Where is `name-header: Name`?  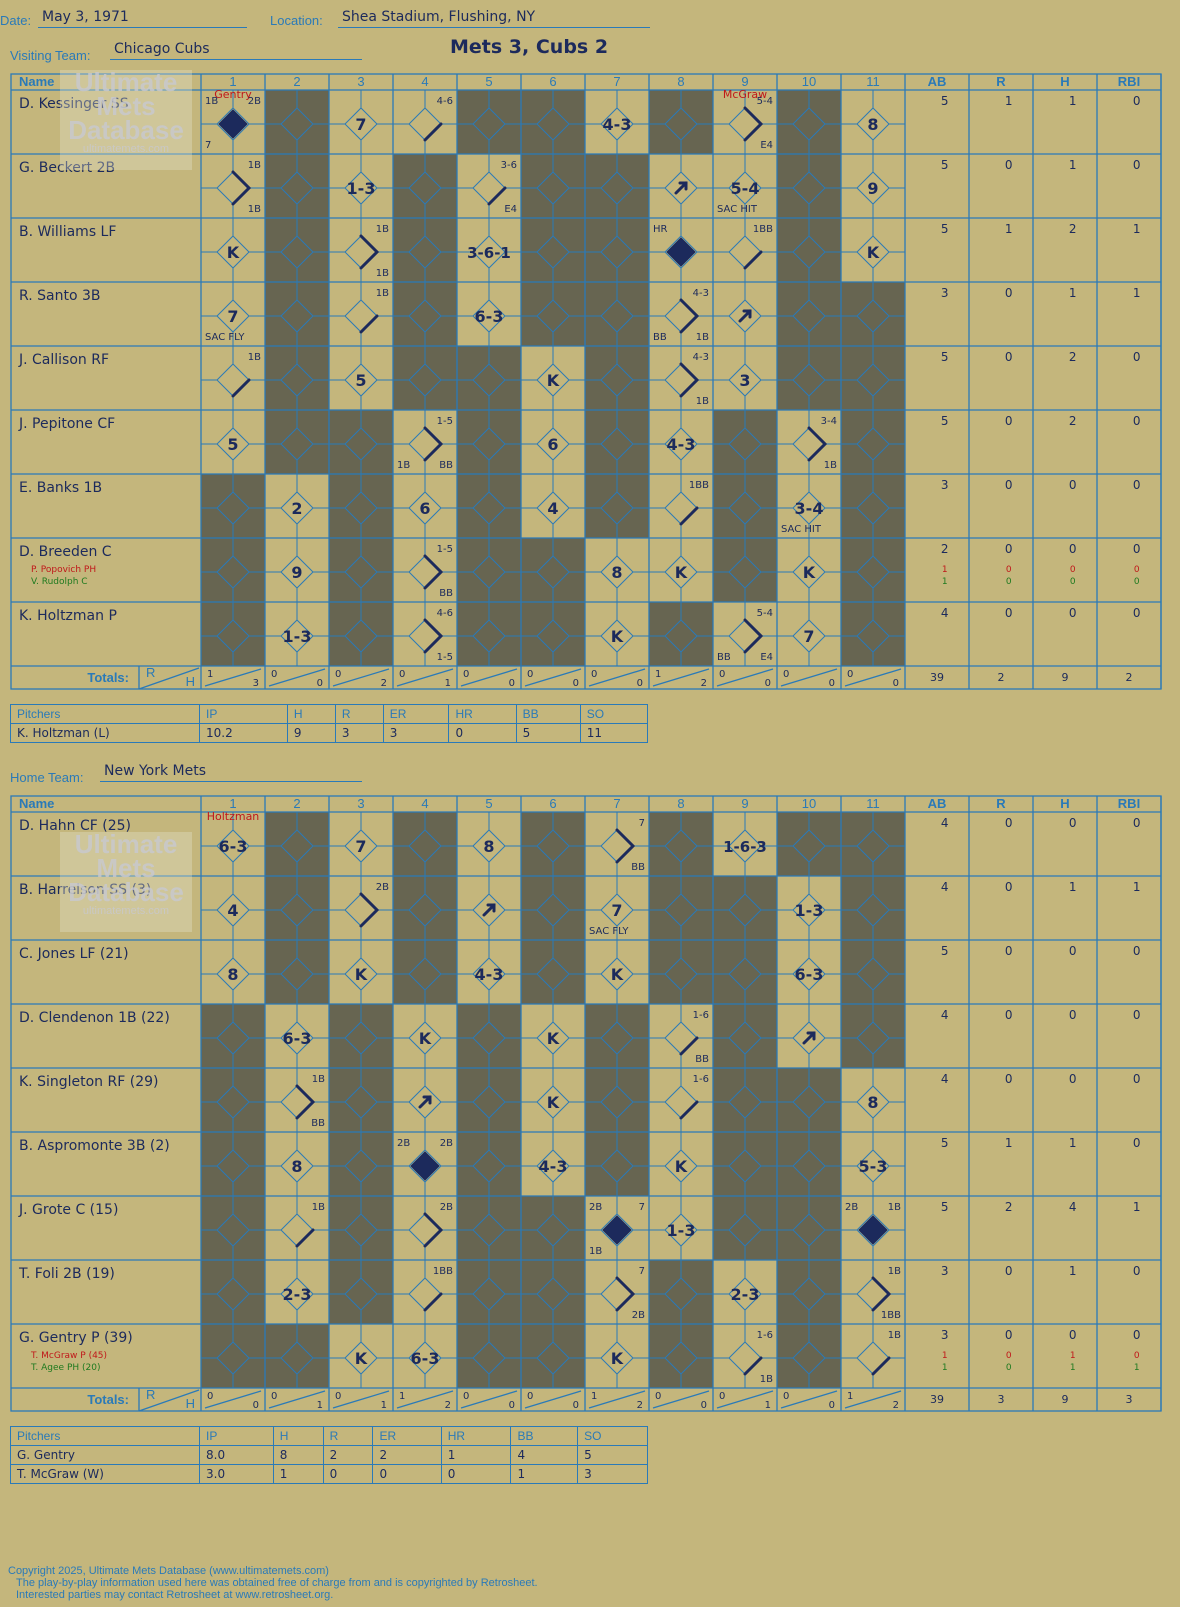
name-header: Name is located at coordinates (36, 81).